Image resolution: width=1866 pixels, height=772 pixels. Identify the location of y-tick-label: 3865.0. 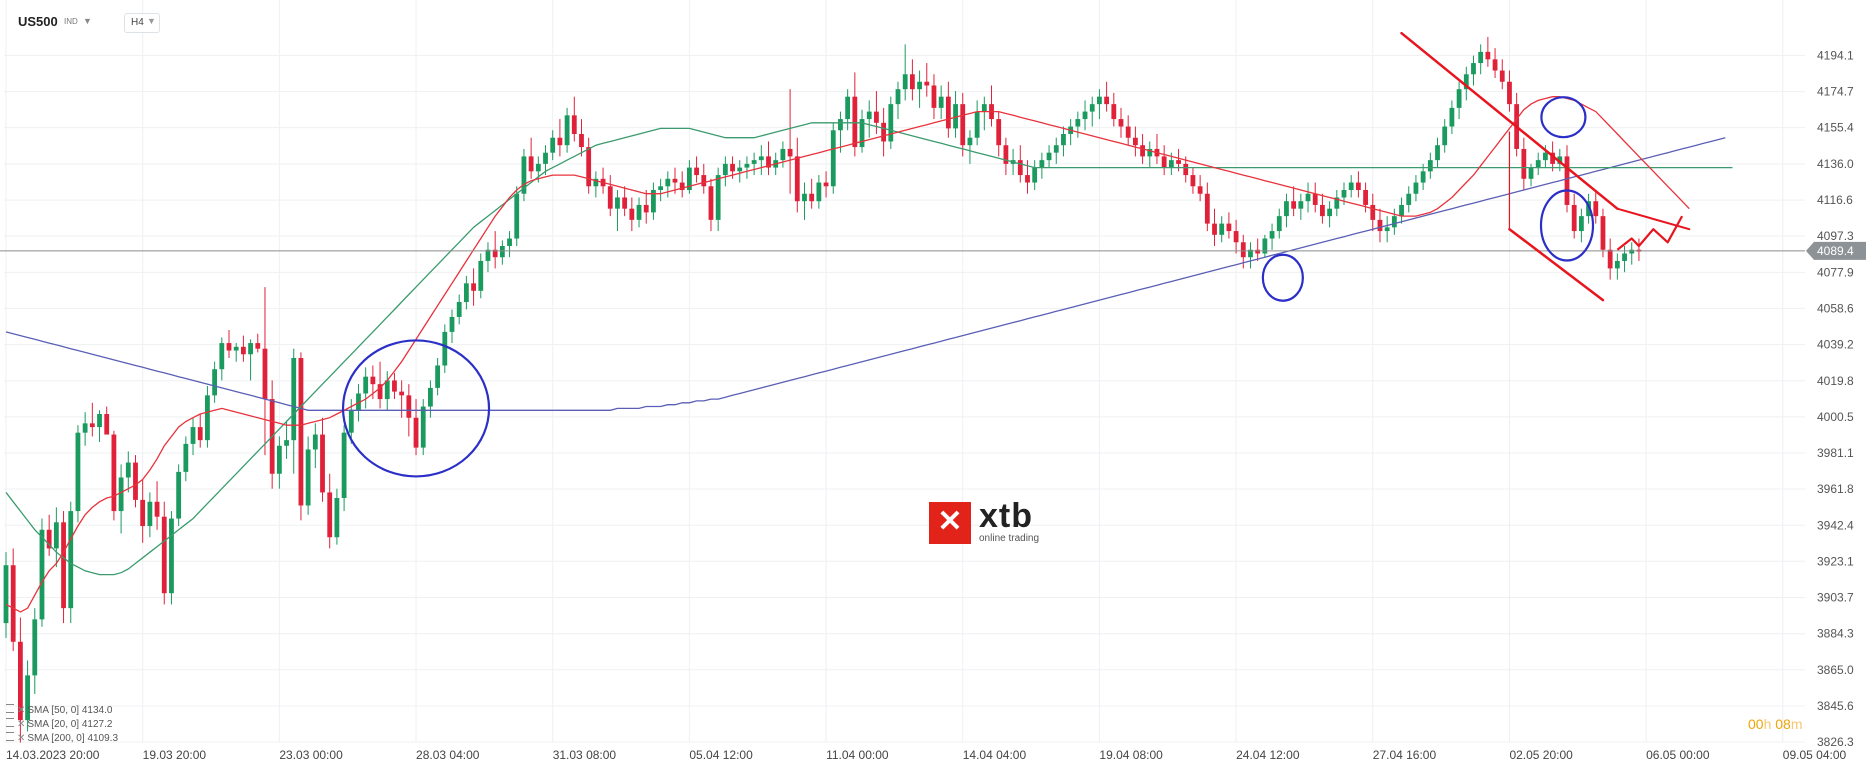
(1835, 670).